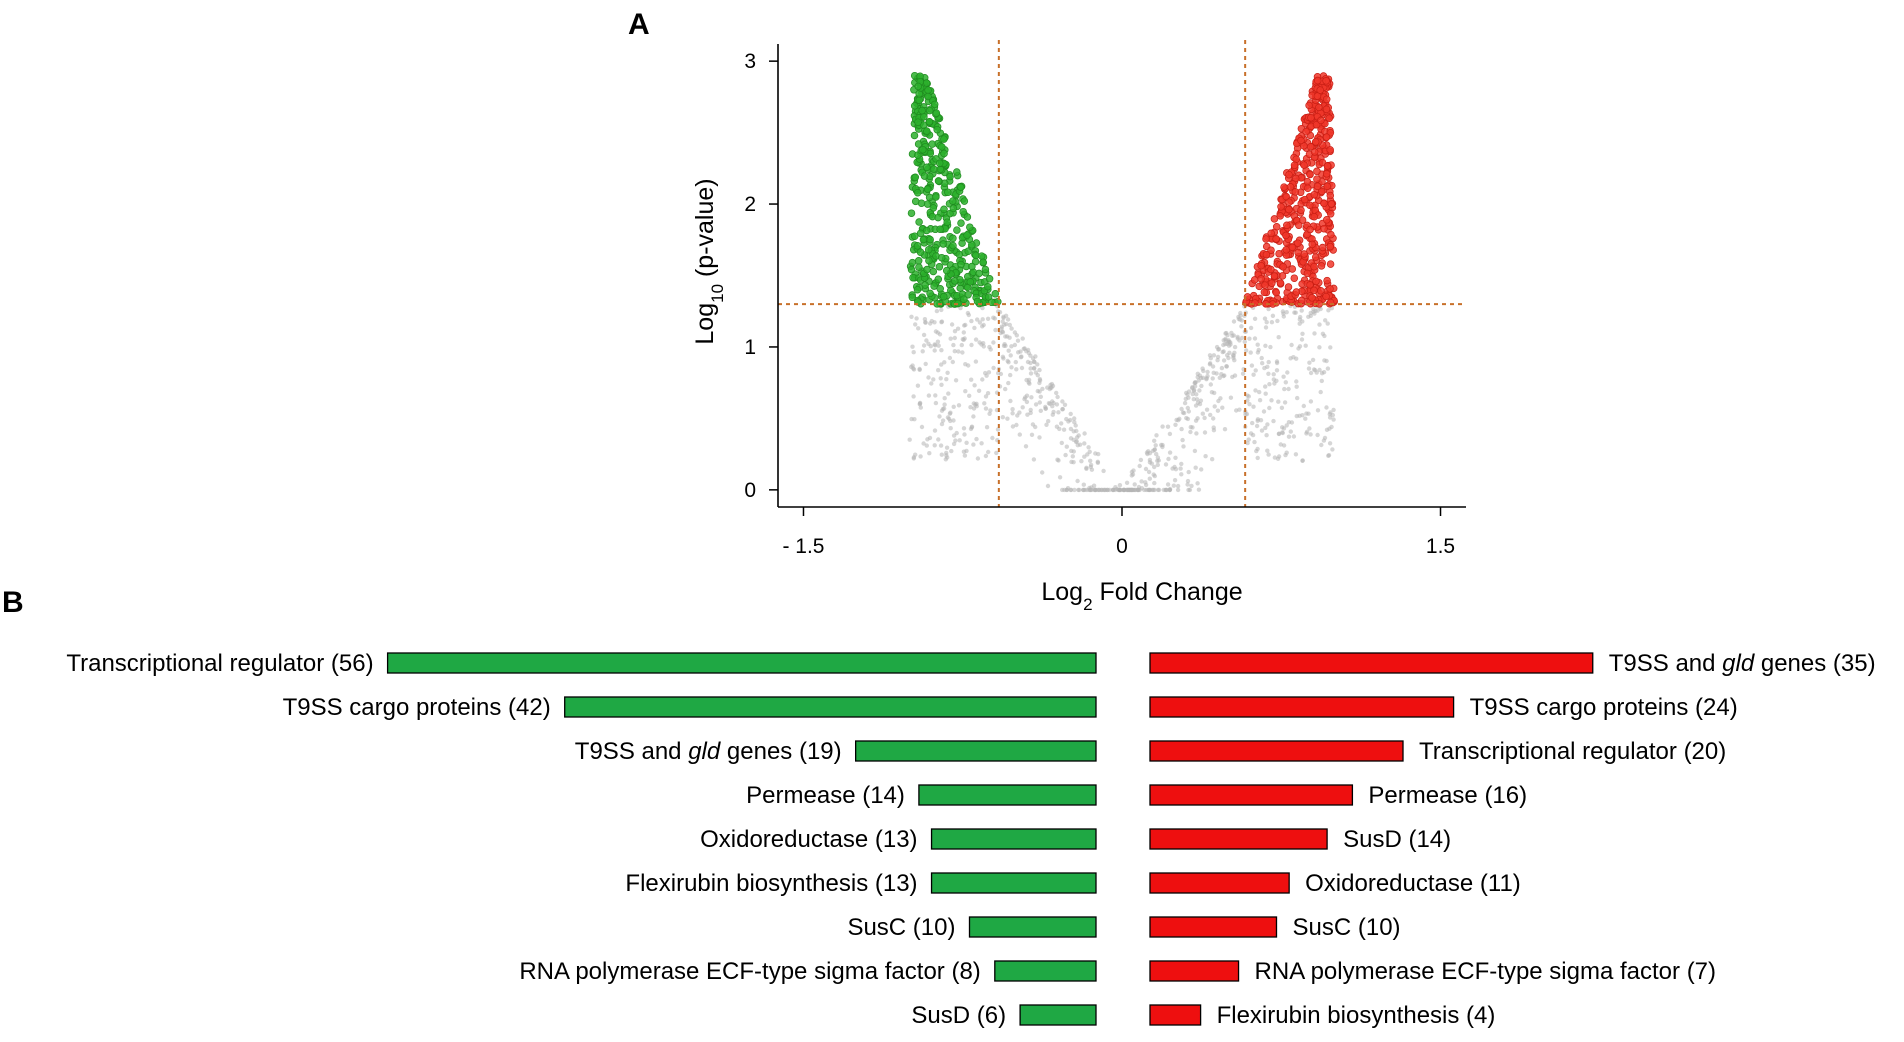 This screenshot has width=1904, height=1042. What do you see at coordinates (750, 61) in the screenshot?
I see `y-tick-label: 3` at bounding box center [750, 61].